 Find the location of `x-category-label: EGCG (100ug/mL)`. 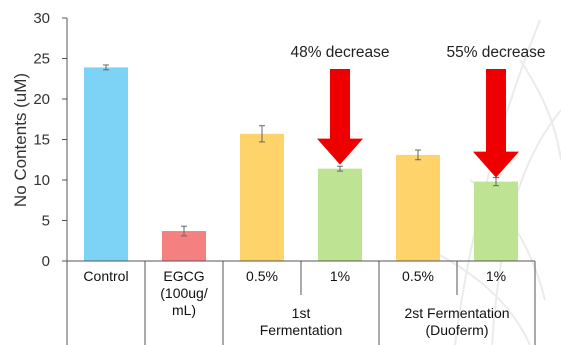

x-category-label: EGCG (100ug/mL) is located at coordinates (184, 293).